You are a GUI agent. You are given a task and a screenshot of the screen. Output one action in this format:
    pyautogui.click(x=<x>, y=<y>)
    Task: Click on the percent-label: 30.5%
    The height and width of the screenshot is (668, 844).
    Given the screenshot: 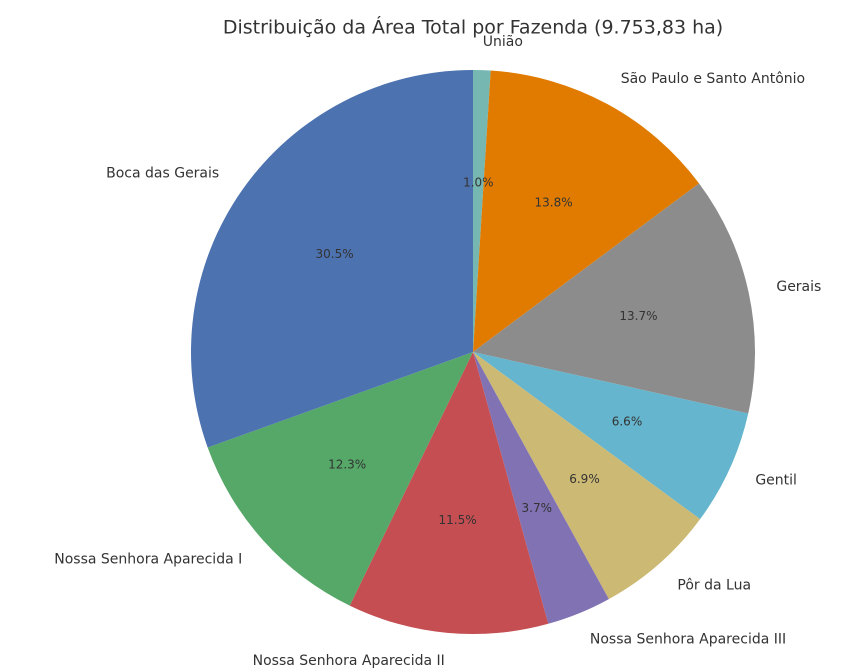 What is the action you would take?
    pyautogui.click(x=335, y=254)
    